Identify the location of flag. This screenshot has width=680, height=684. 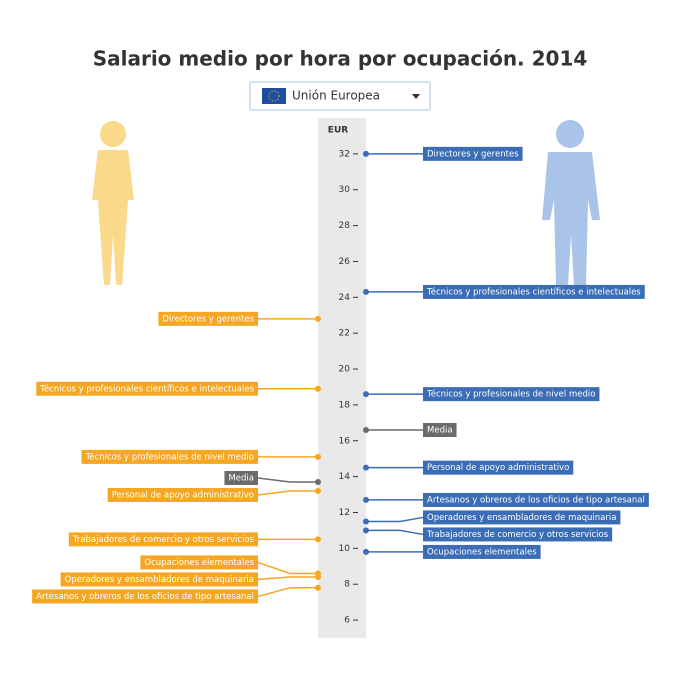
(274, 96).